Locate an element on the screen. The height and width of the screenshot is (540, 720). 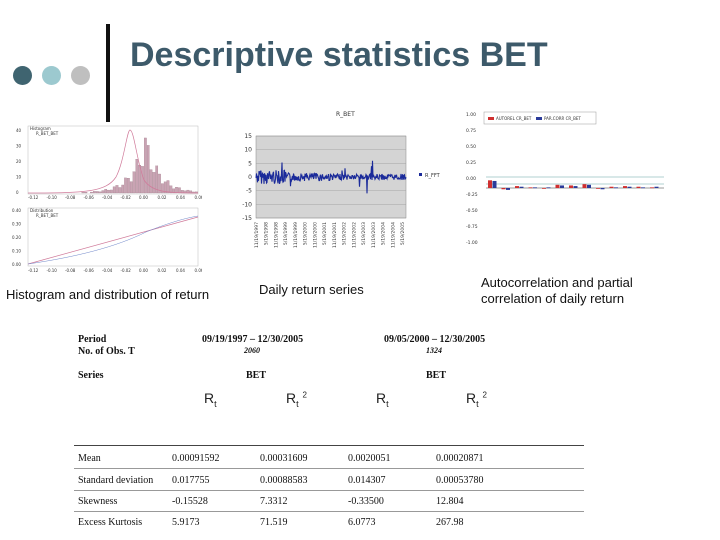
cell: 0.00031609 is located at coordinates (284, 458).